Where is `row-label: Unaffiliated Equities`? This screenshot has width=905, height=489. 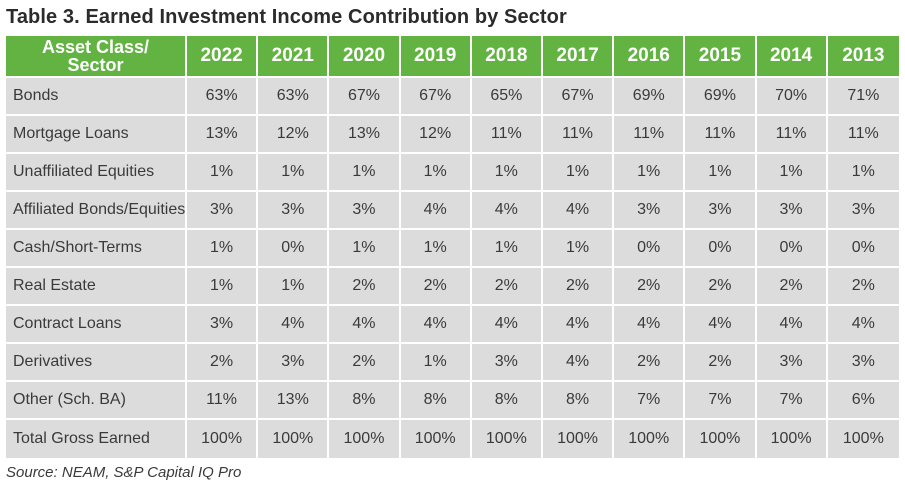 row-label: Unaffiliated Equities is located at coordinates (96, 173).